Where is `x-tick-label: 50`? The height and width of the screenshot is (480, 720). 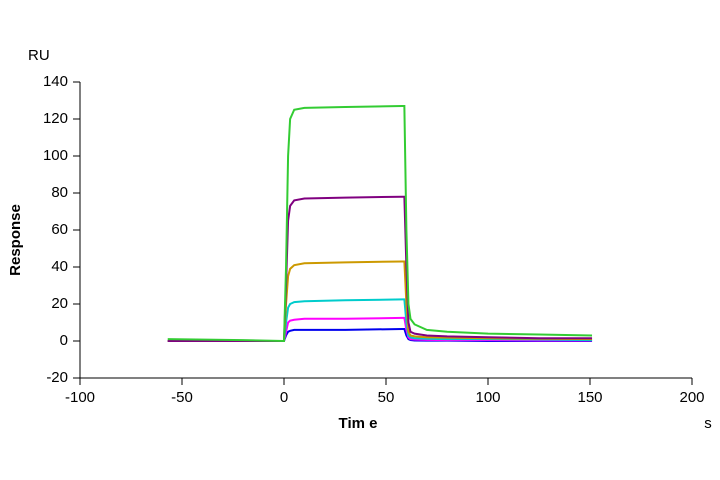
x-tick-label: 50 is located at coordinates (386, 397).